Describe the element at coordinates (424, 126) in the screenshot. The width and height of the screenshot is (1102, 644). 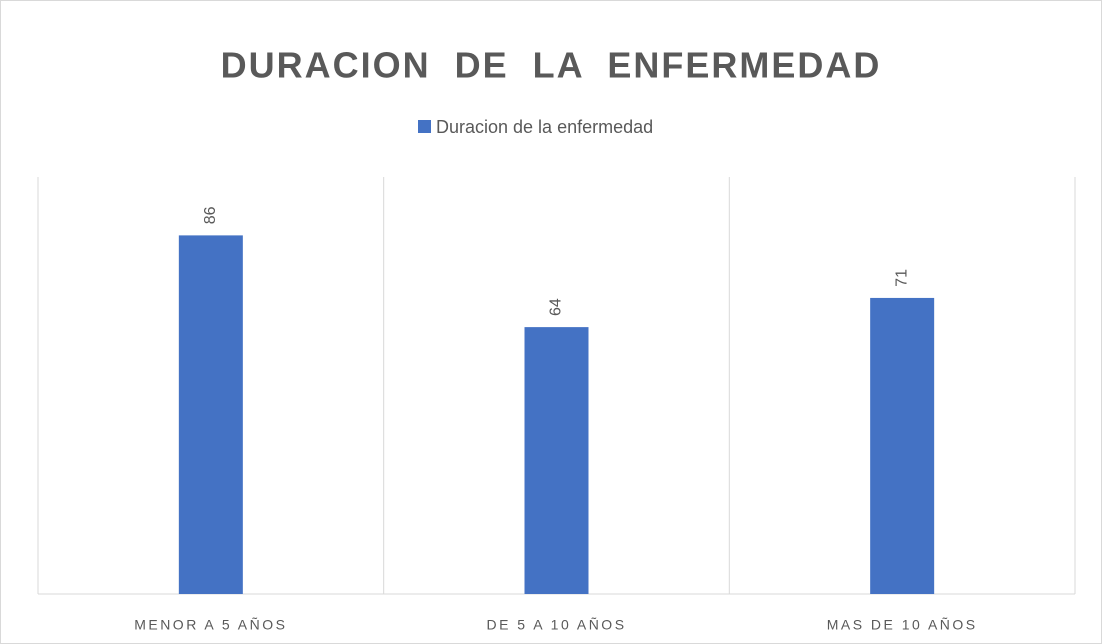
I see `legend-swatch` at that location.